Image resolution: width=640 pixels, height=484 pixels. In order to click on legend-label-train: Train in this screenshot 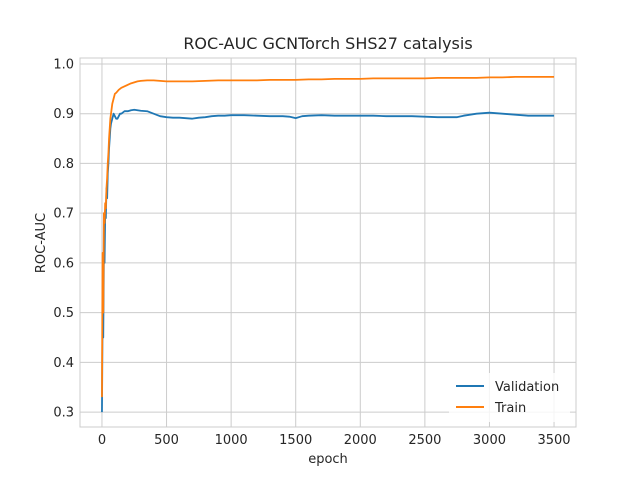, I will do `click(510, 408)`.